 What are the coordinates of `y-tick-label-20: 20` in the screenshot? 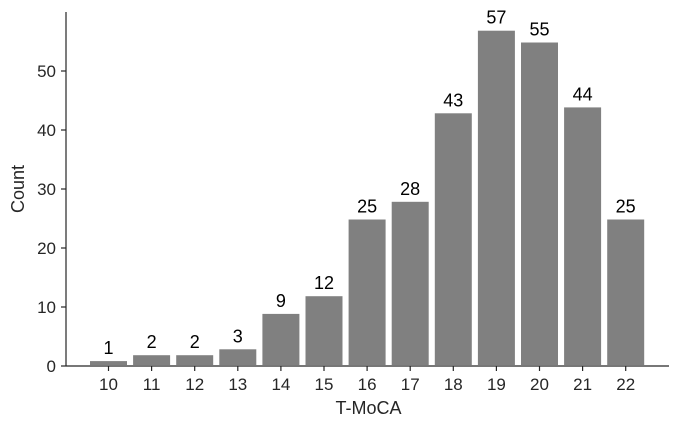 It's located at (46, 248).